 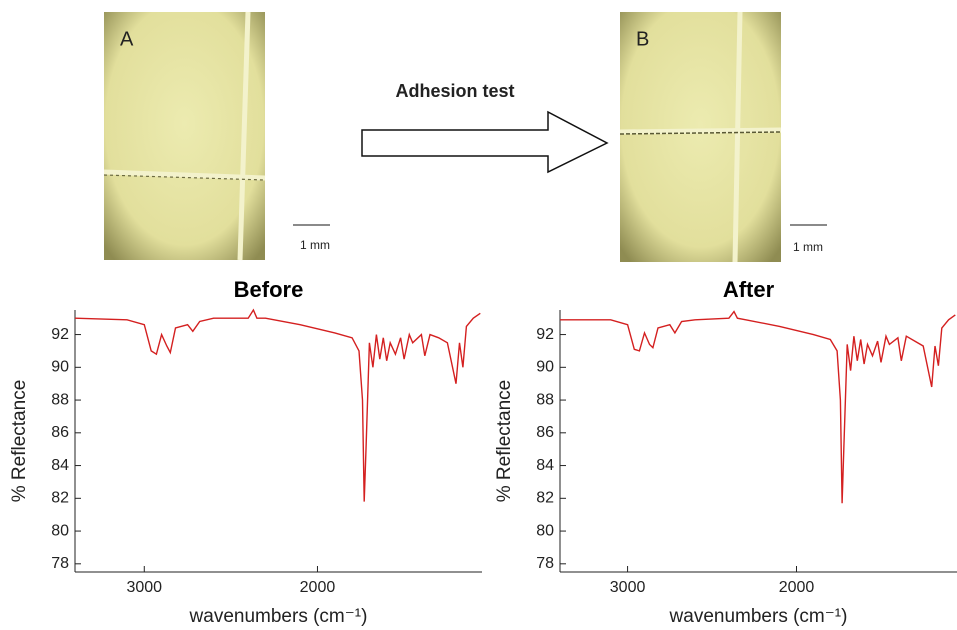 I want to click on micrograph-a: A 1 mm, so click(x=216, y=136).